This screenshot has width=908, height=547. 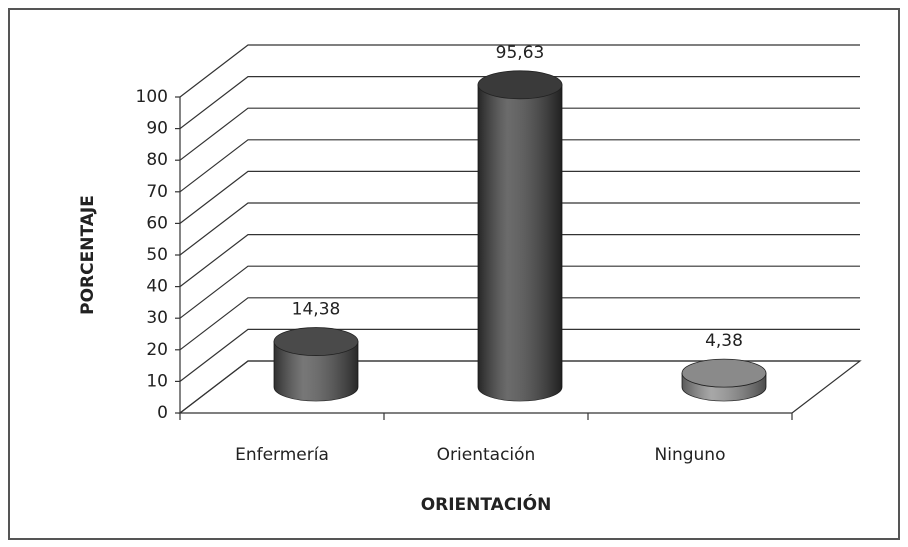 I want to click on x-tick-label: Ninguno, so click(x=690, y=455).